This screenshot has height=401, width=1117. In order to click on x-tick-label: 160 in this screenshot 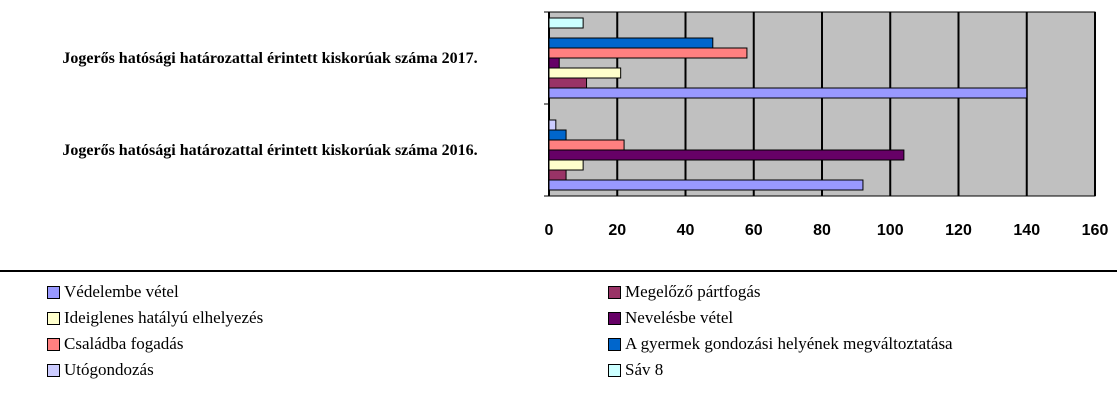, I will do `click(1095, 230)`.